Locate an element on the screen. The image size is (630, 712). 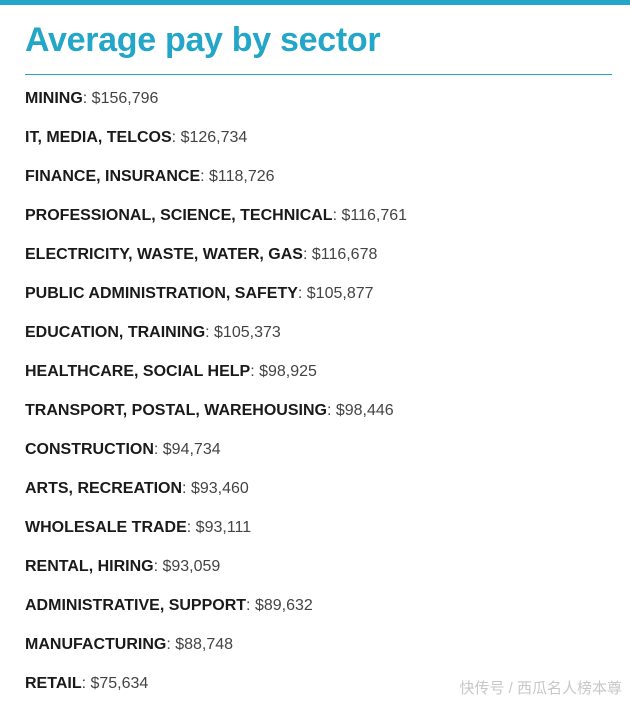
list-item: CONSTRUCTION: $94,734 is located at coordinates (216, 458).